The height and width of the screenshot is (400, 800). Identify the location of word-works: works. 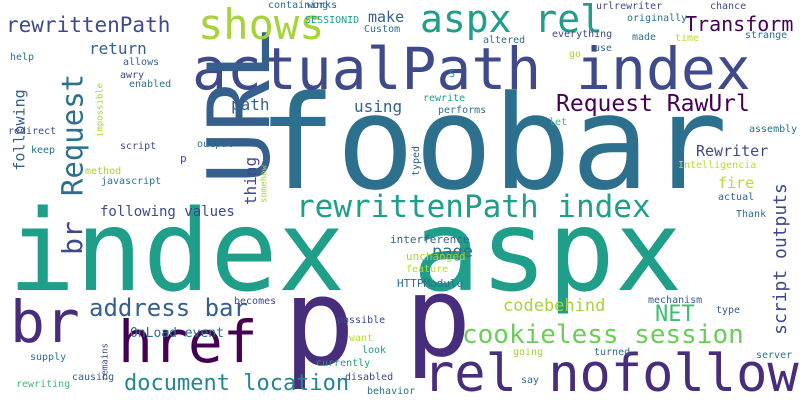
(322, 5).